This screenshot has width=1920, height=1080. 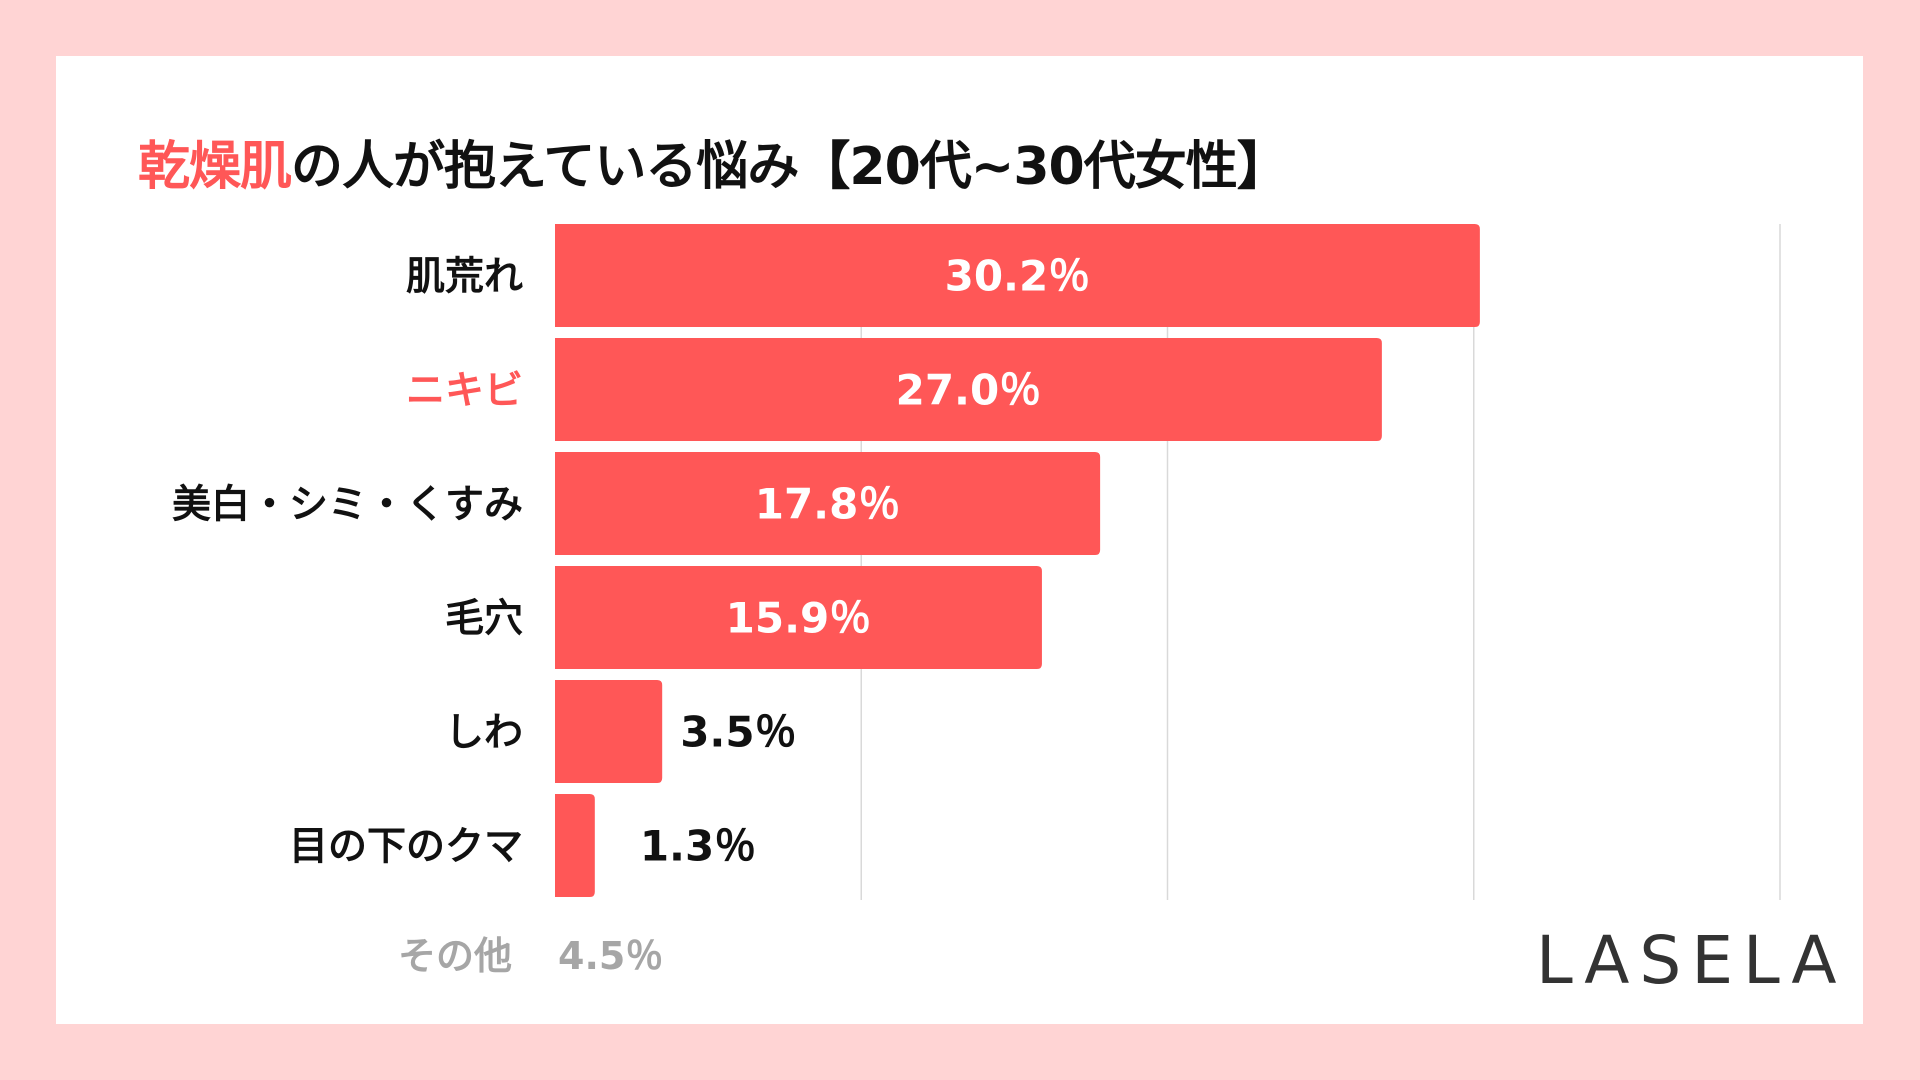 I want to click on other-label: その他, so click(x=455, y=956).